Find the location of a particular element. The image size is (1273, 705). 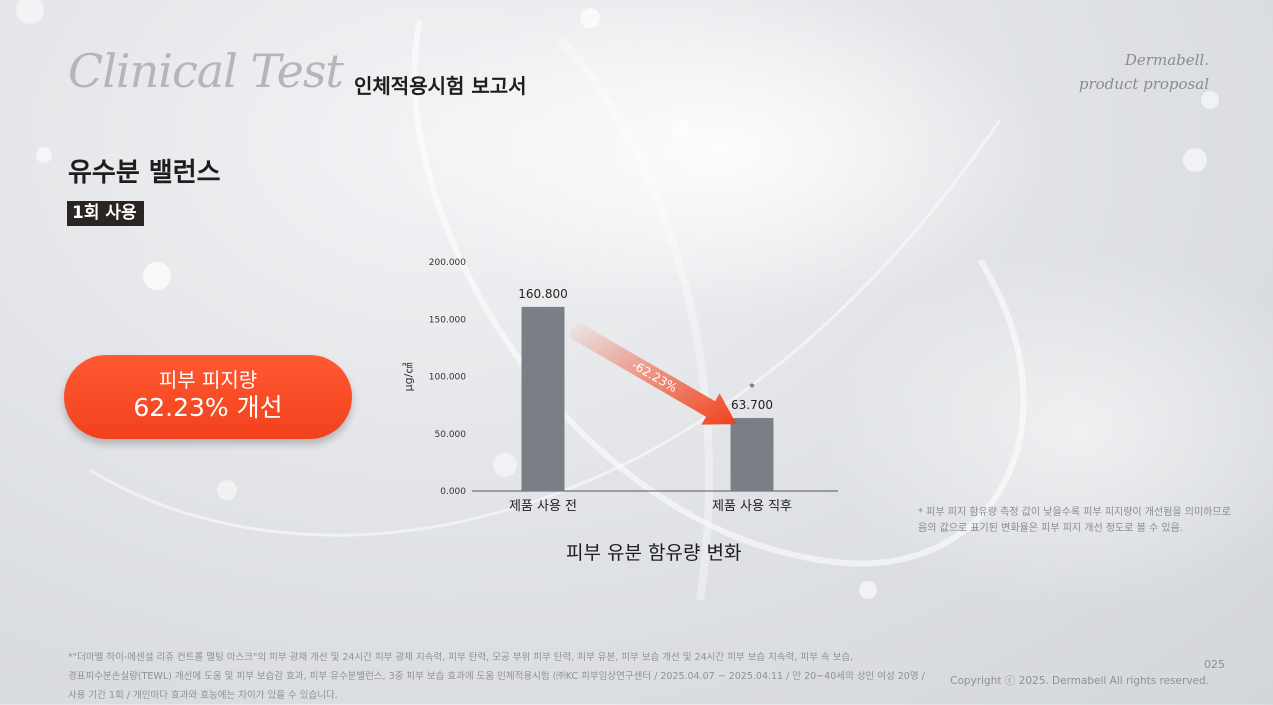

change-arrow is located at coordinates (652, 373).